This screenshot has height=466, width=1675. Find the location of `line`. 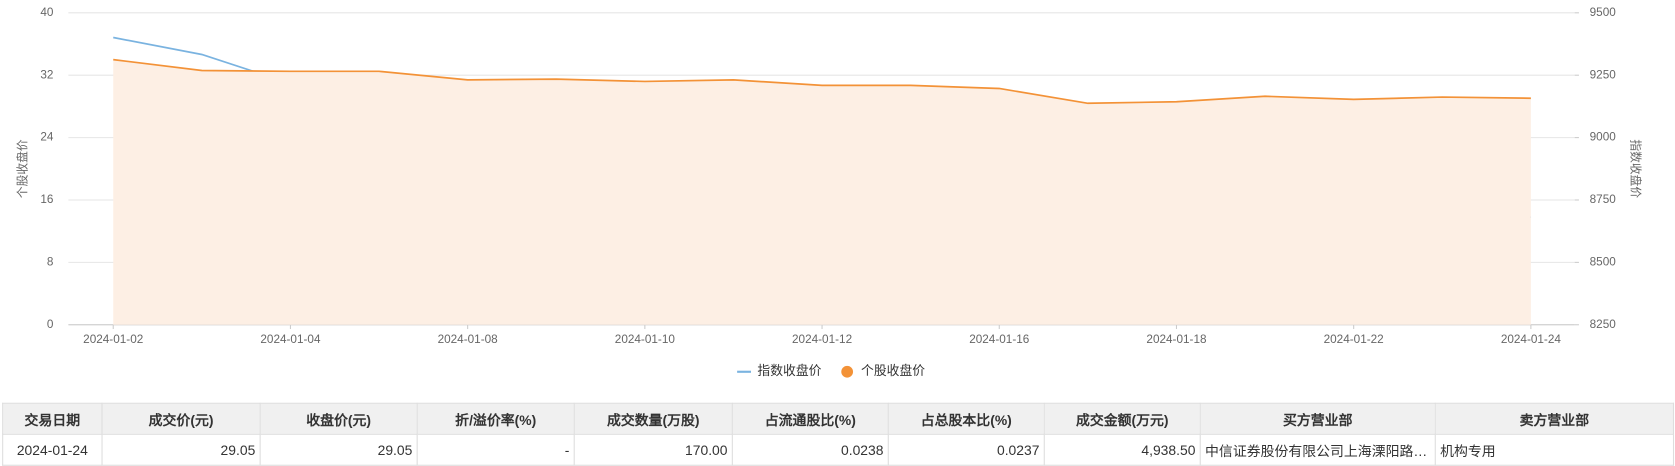

line is located at coordinates (822, 81).